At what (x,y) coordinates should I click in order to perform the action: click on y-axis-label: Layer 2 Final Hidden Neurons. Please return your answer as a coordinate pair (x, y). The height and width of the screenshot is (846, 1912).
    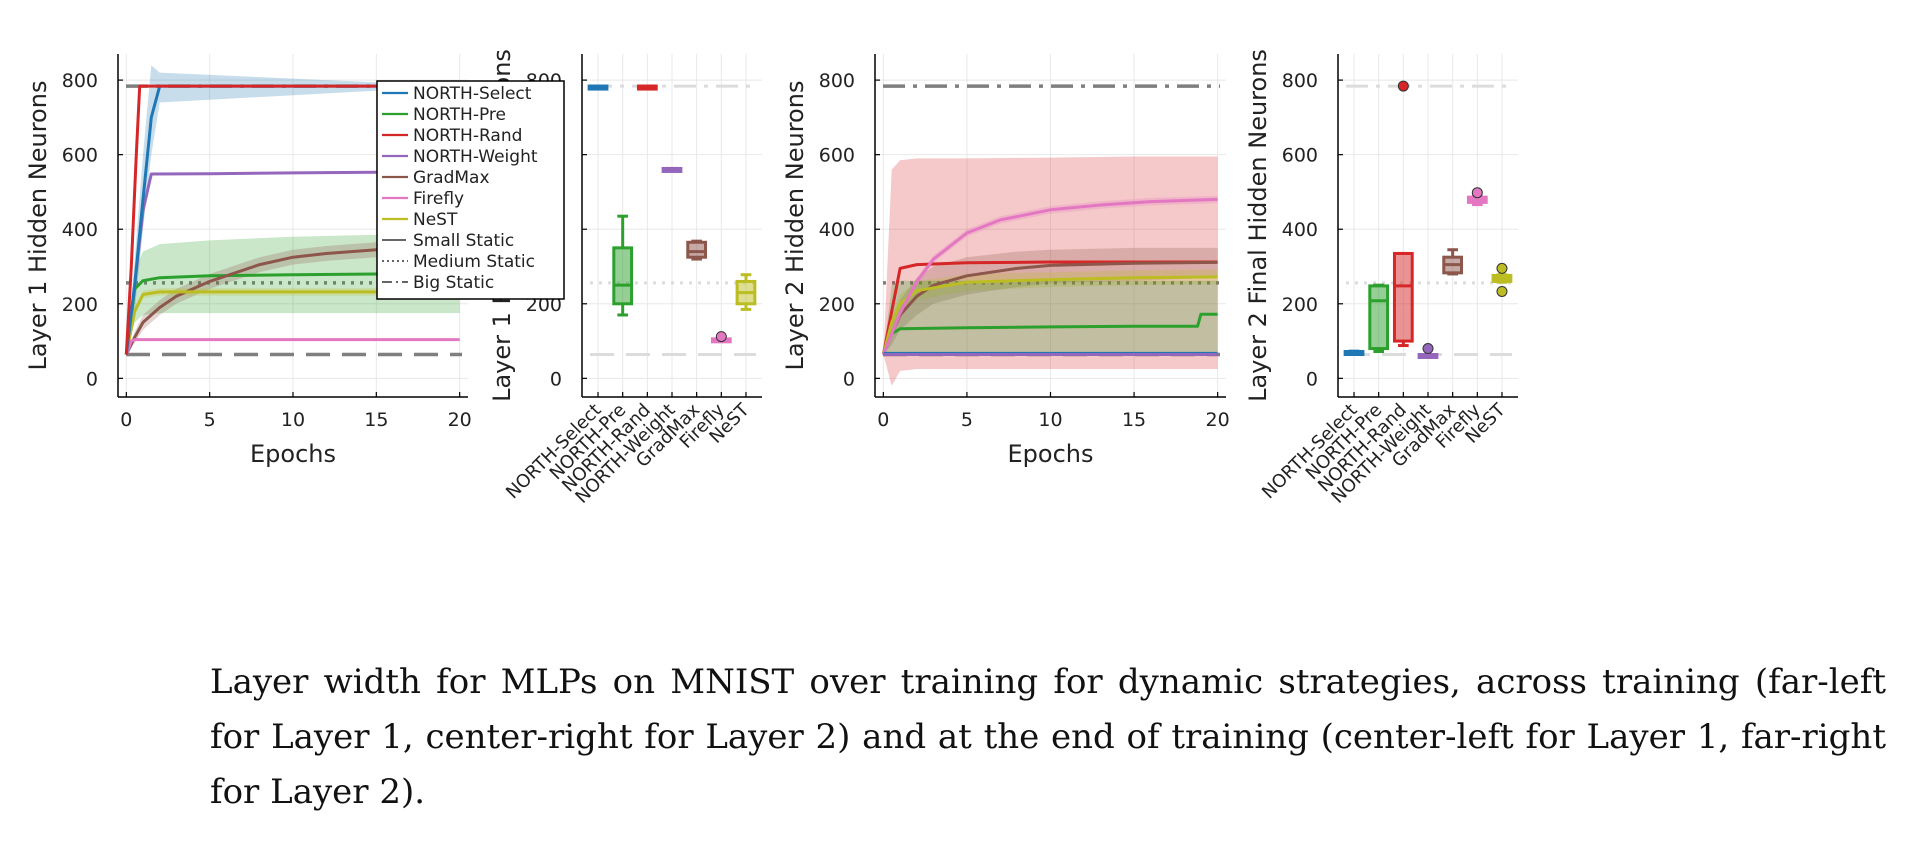
    Looking at the image, I should click on (1258, 225).